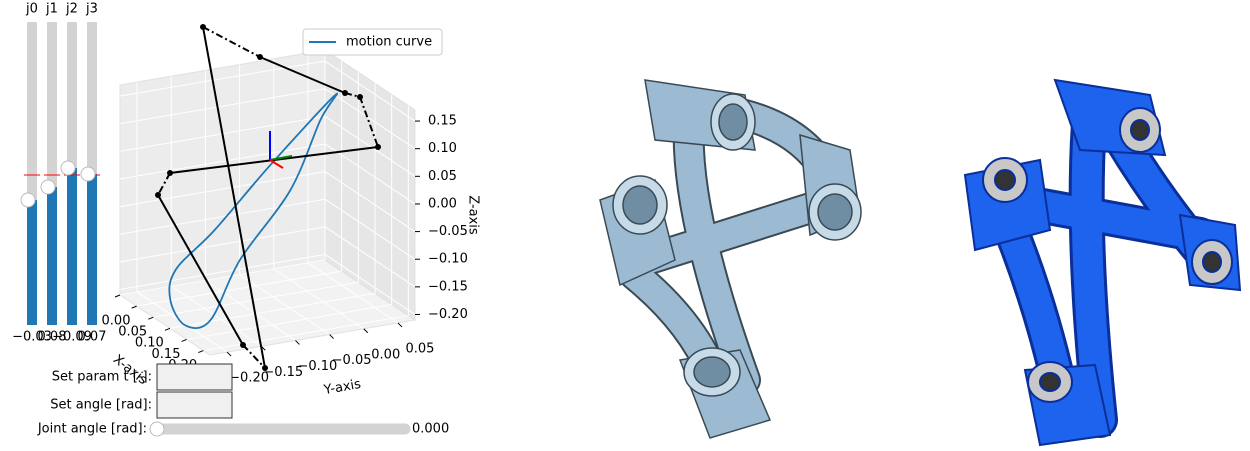 The height and width of the screenshot is (451, 1250). I want to click on slider-value: 0.08, so click(52, 337).